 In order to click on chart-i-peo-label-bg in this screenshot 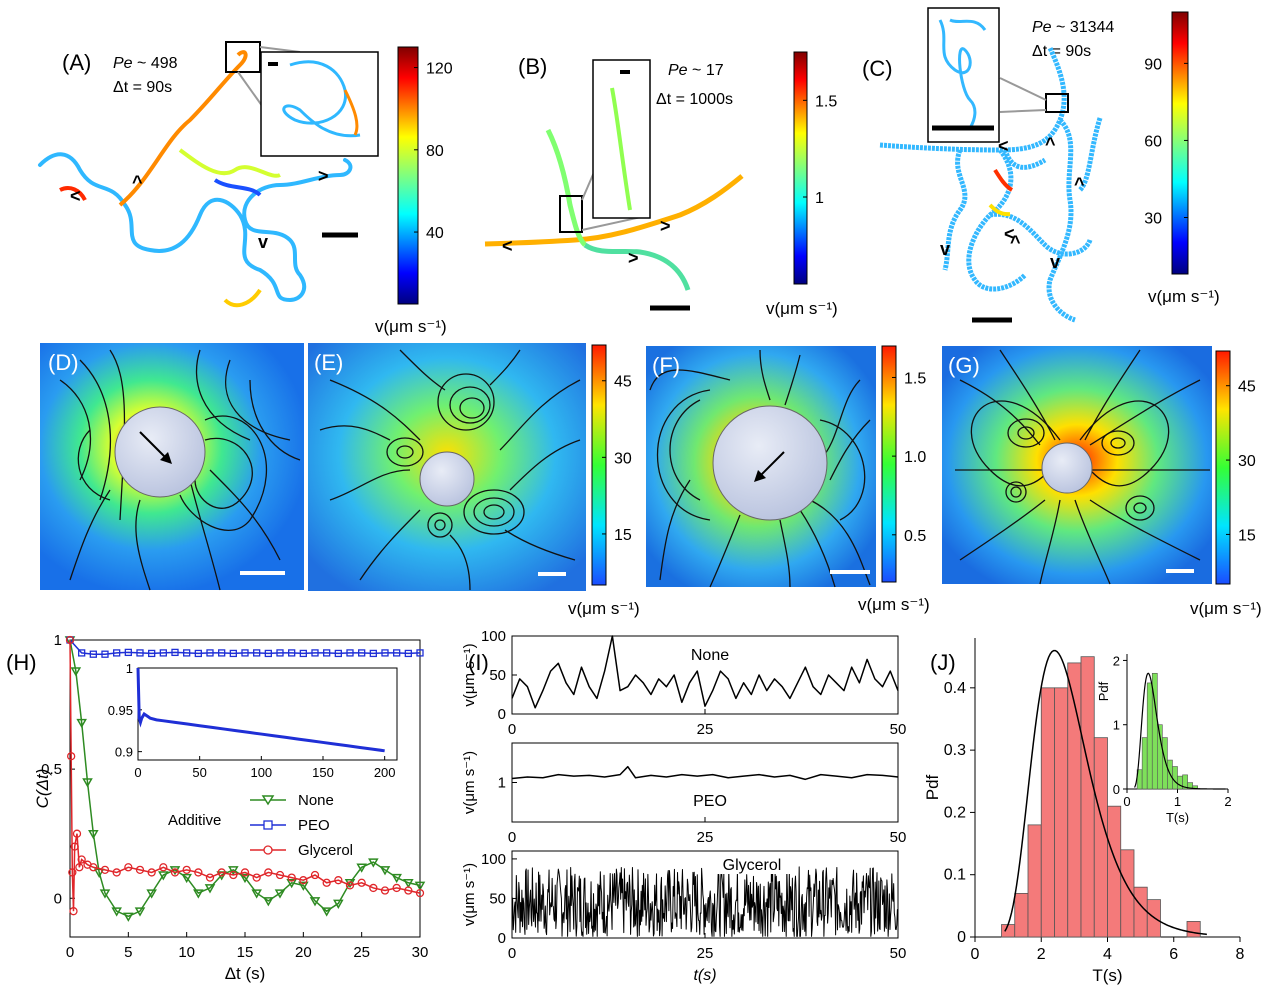, I will do `click(710, 800)`.